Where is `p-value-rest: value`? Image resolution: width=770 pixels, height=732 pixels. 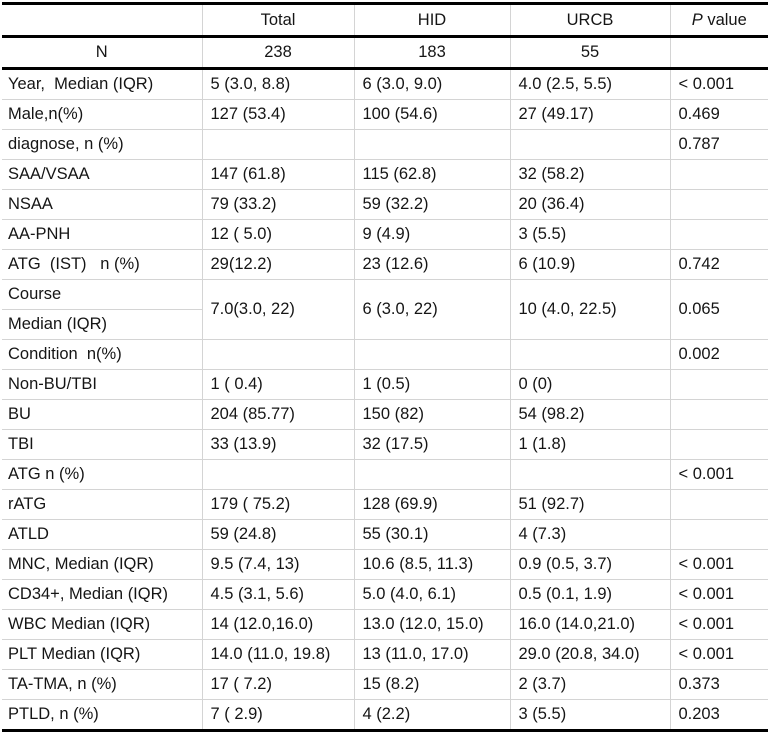
p-value-rest: value is located at coordinates (724, 19).